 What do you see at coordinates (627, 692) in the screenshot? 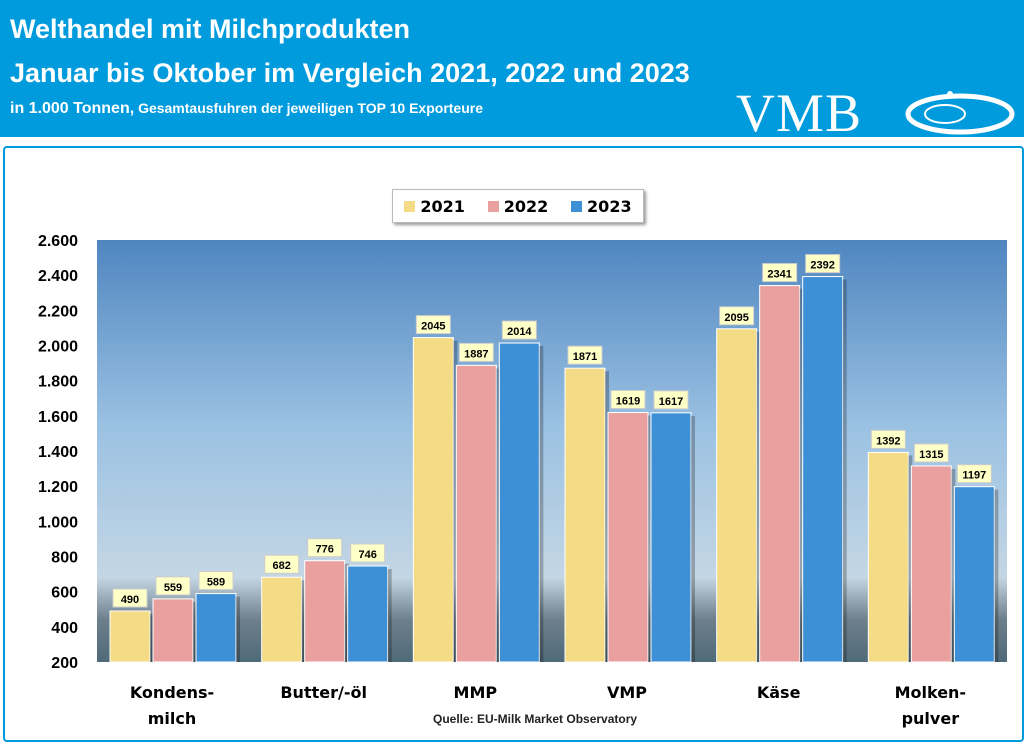
I see `x-tick-label: VMP` at bounding box center [627, 692].